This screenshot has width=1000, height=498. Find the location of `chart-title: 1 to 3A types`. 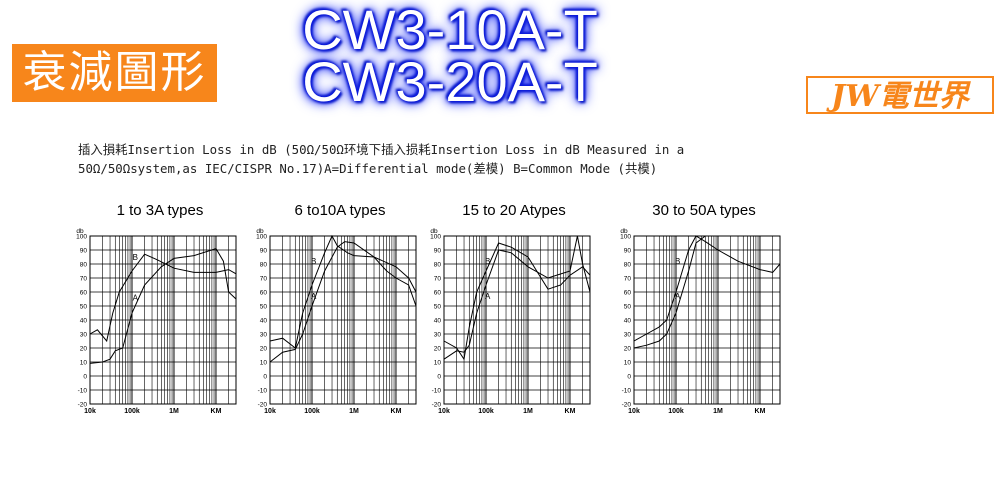

chart-title: 1 to 3A types is located at coordinates (160, 210).